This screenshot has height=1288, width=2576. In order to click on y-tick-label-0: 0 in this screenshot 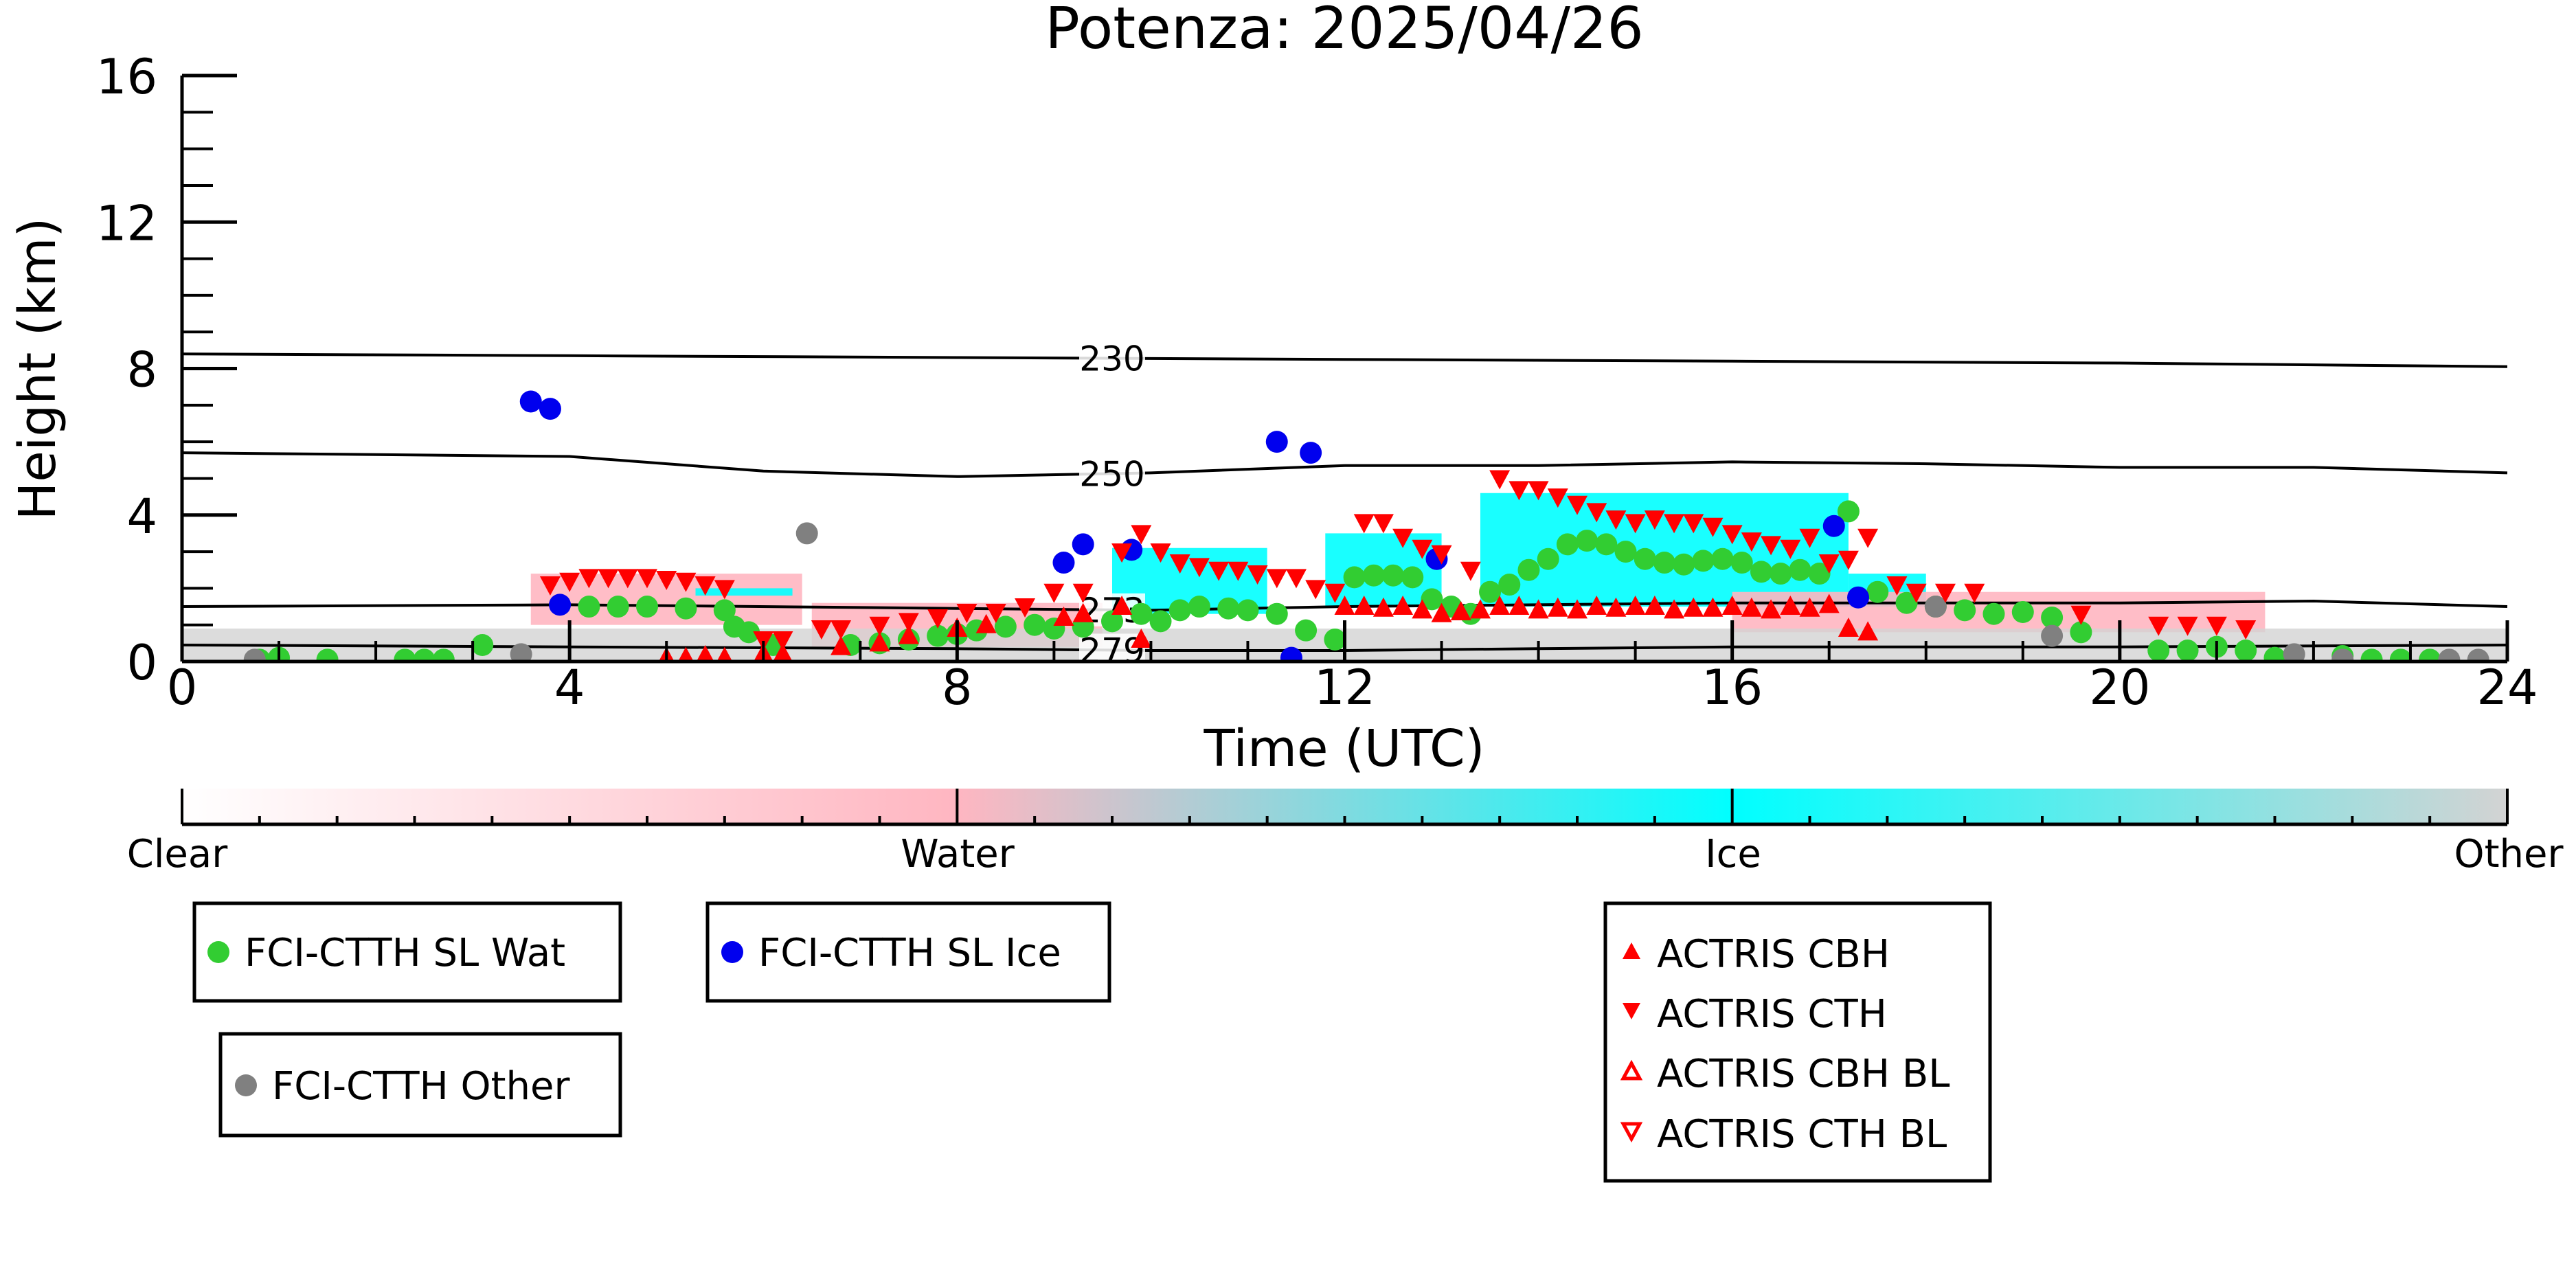, I will do `click(141, 663)`.